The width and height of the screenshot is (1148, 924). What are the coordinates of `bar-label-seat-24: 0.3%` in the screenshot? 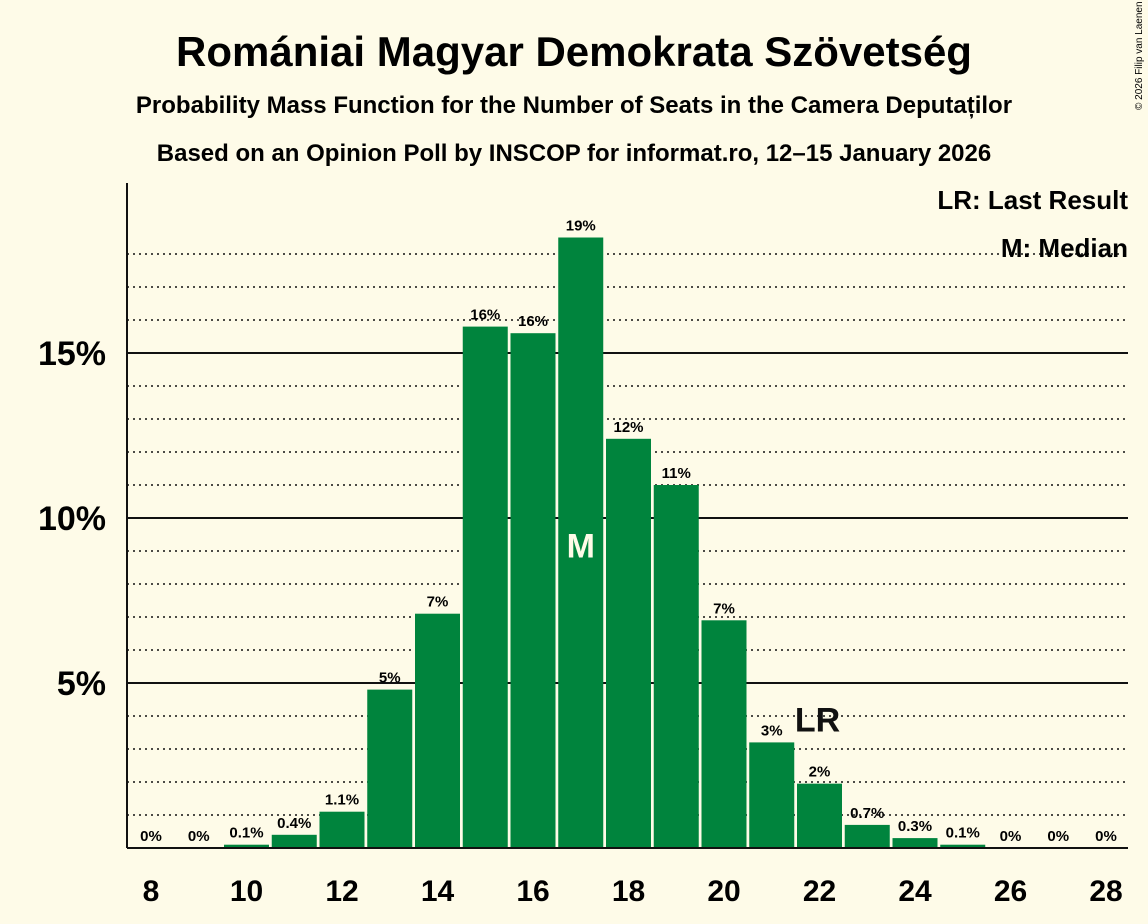 It's located at (915, 826).